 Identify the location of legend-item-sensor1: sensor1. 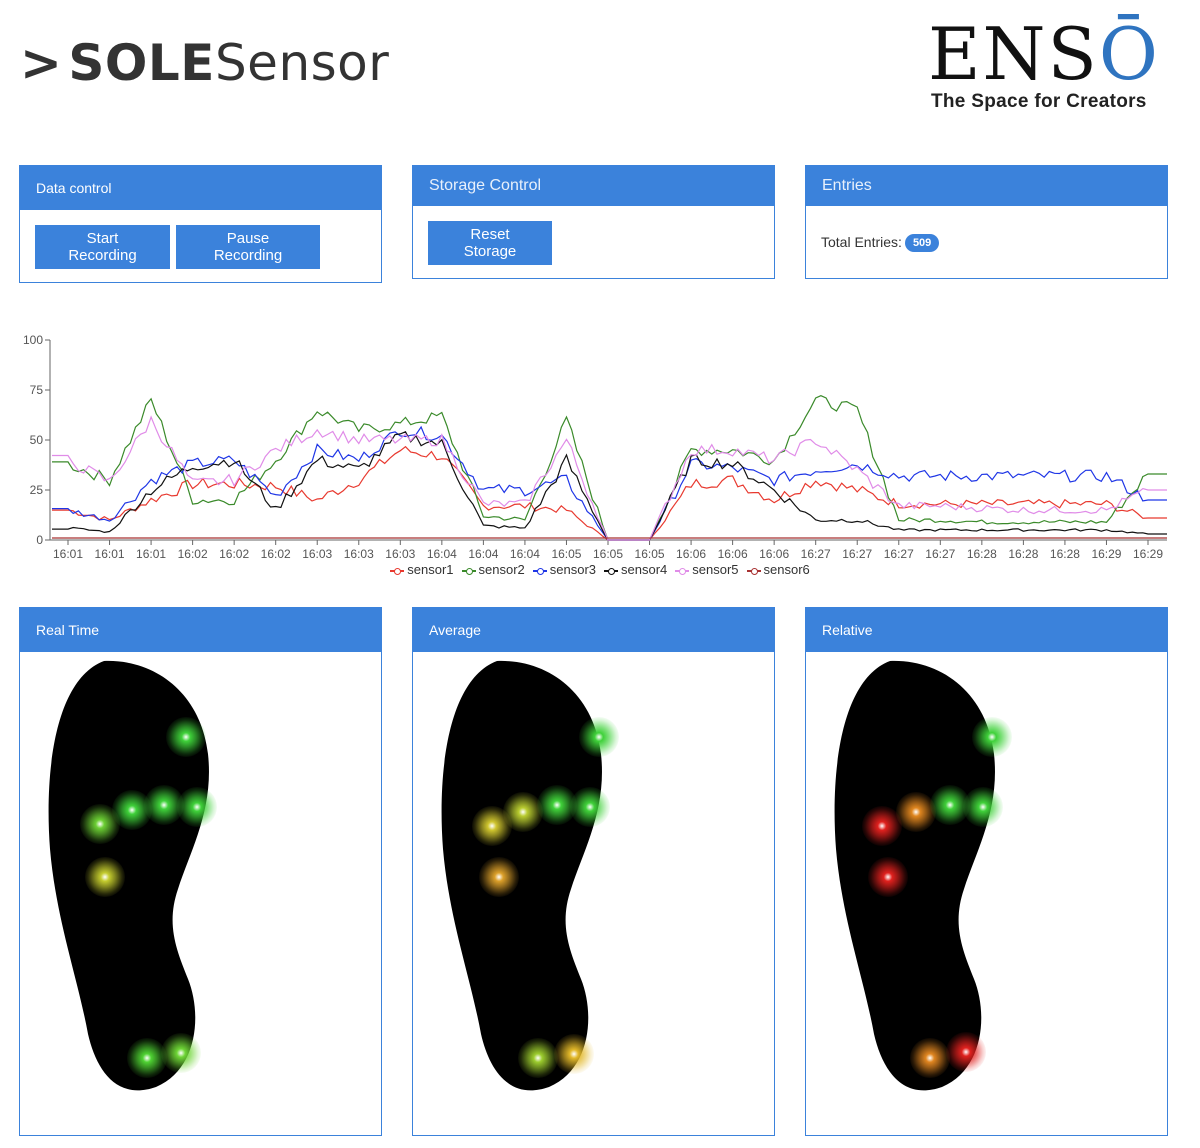
(422, 569).